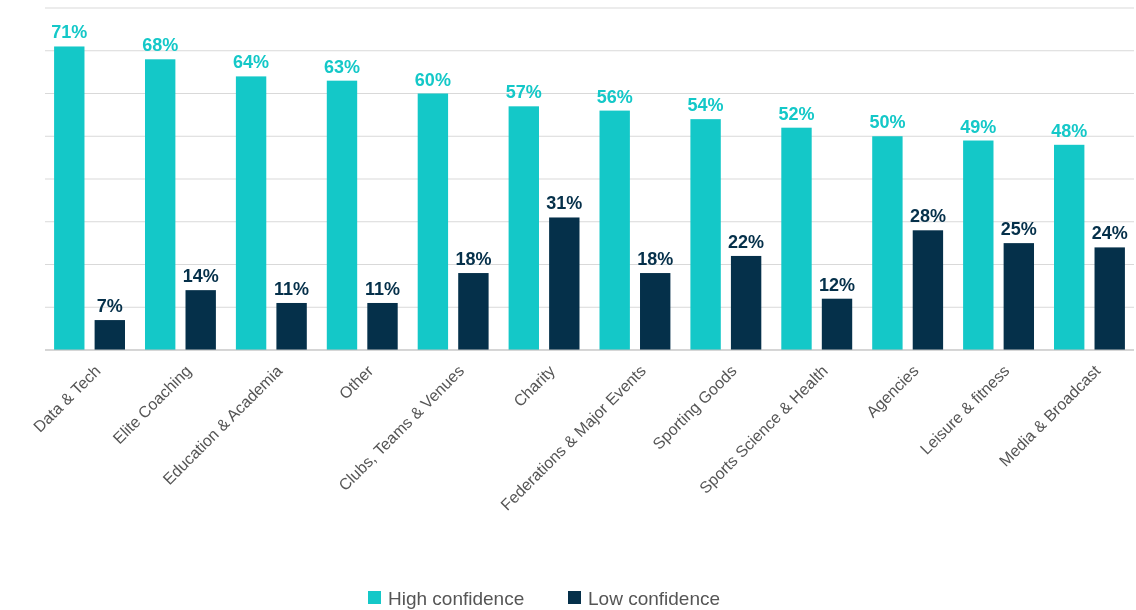 The width and height of the screenshot is (1136, 610). I want to click on data-label: 24%, so click(1109, 233).